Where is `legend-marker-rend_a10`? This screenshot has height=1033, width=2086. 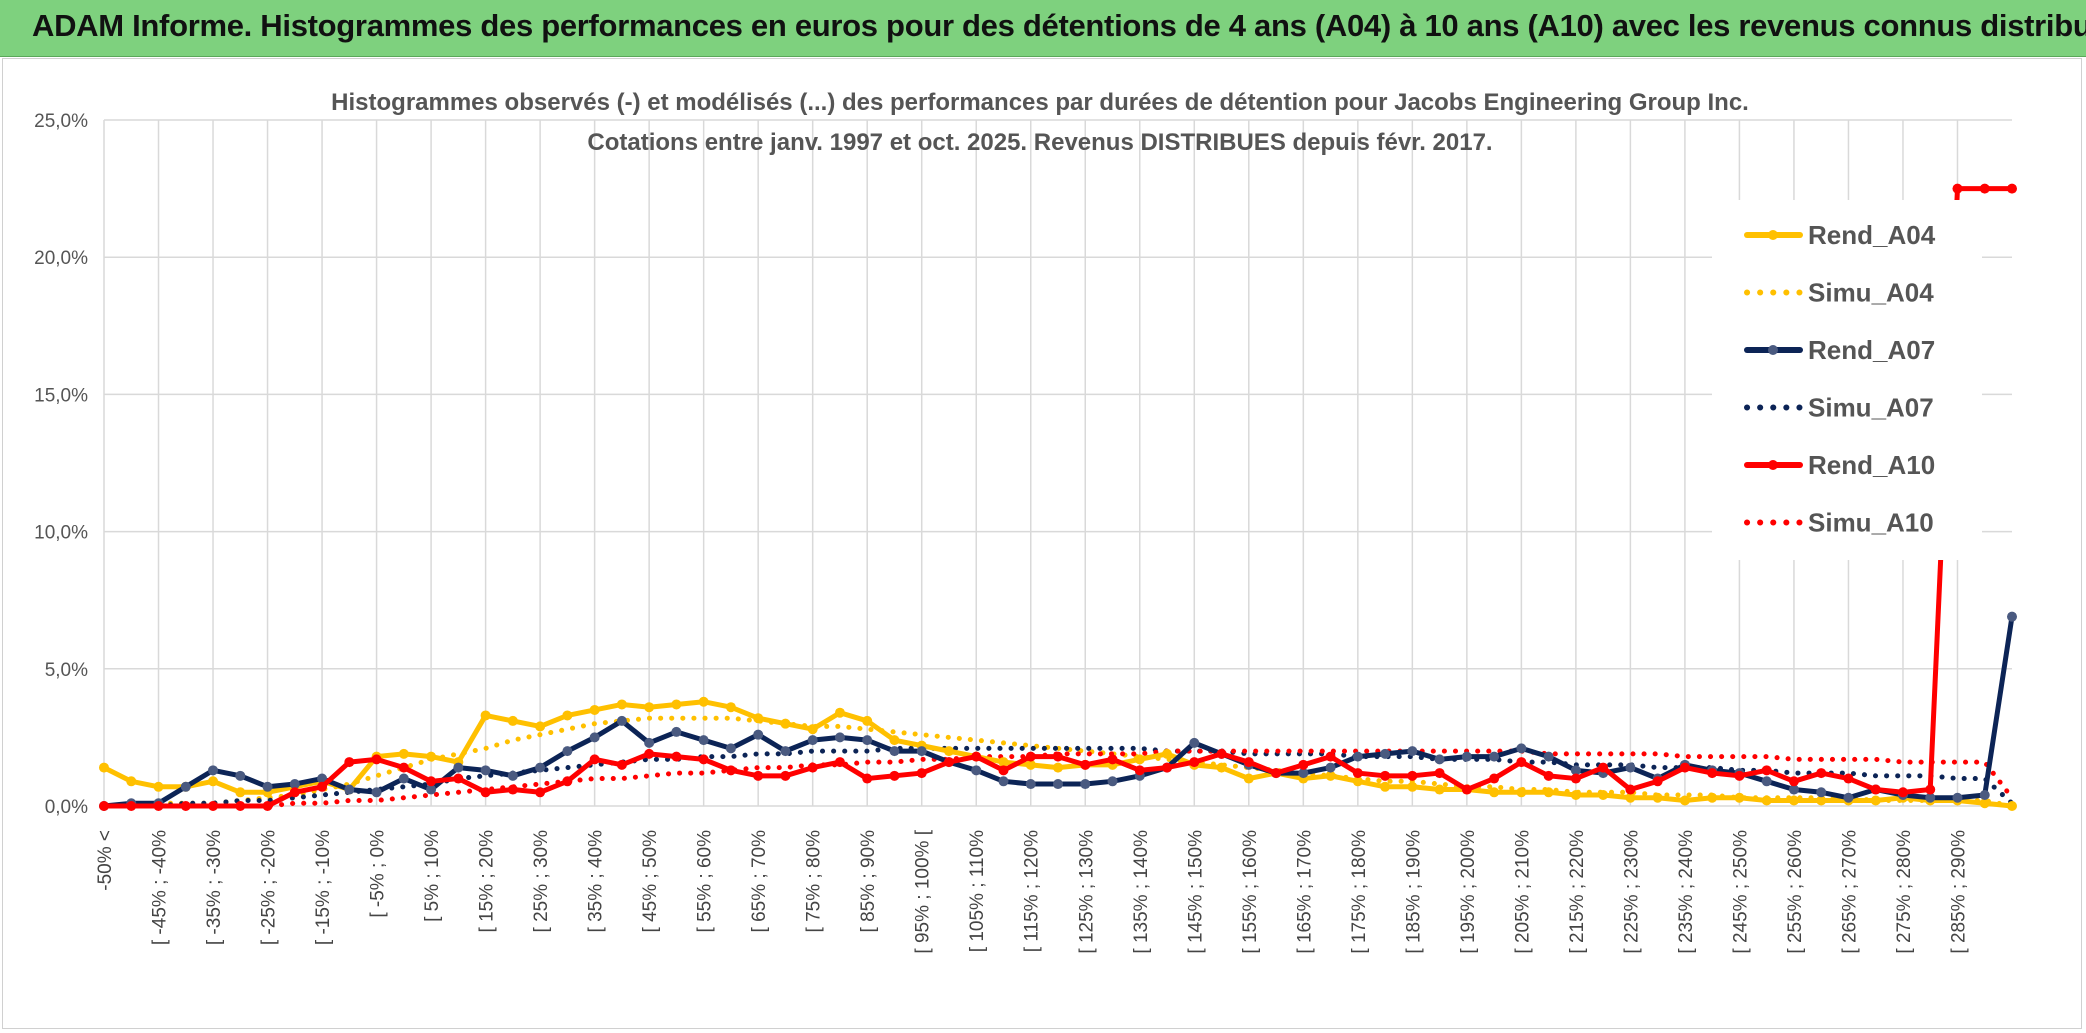
legend-marker-rend_a10 is located at coordinates (1773, 465).